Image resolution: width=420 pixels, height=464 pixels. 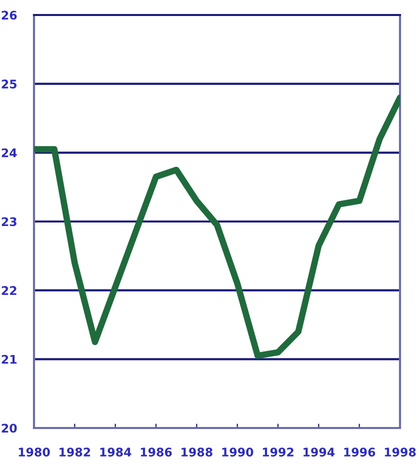 I want to click on y-tick-label: 26, so click(x=9, y=15).